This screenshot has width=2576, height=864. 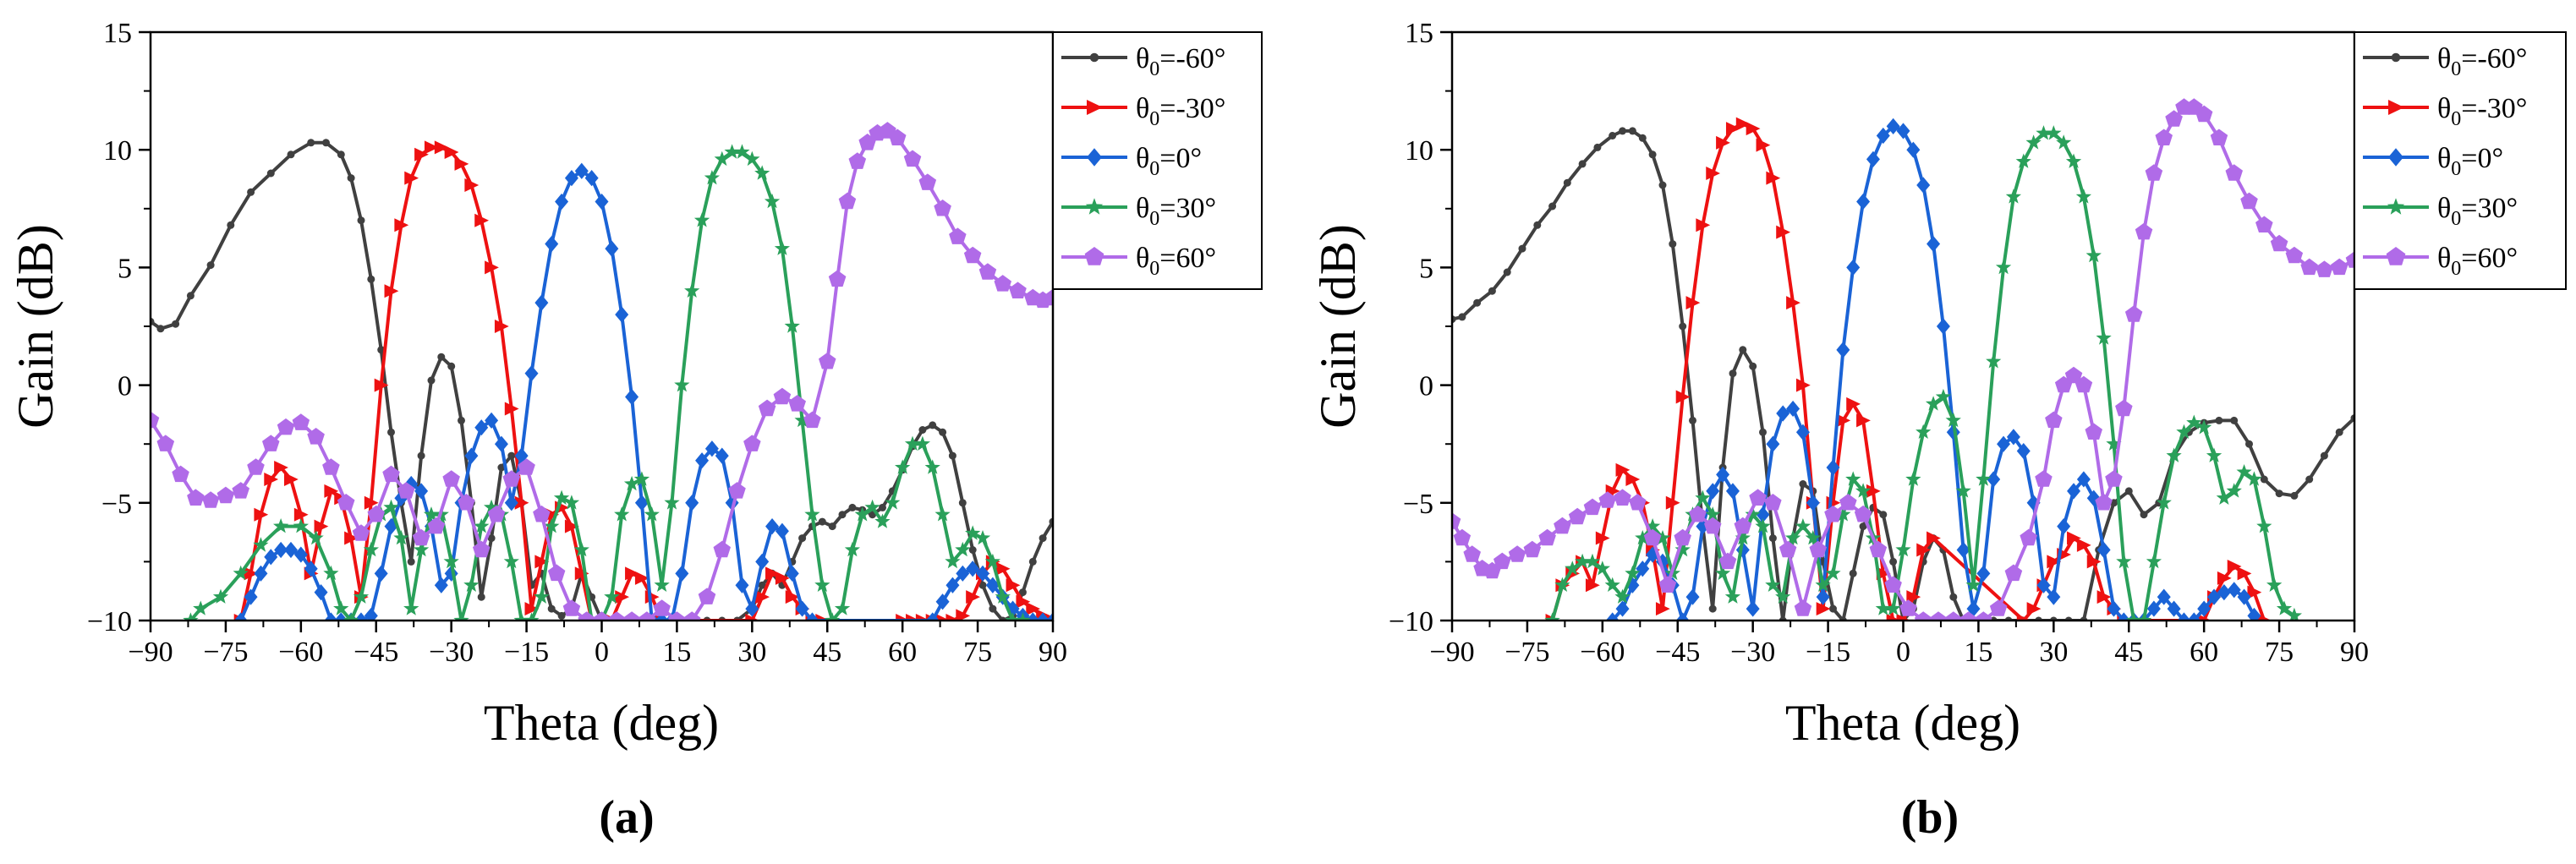 What do you see at coordinates (902, 652) in the screenshot?
I see `x-tick-label: 60` at bounding box center [902, 652].